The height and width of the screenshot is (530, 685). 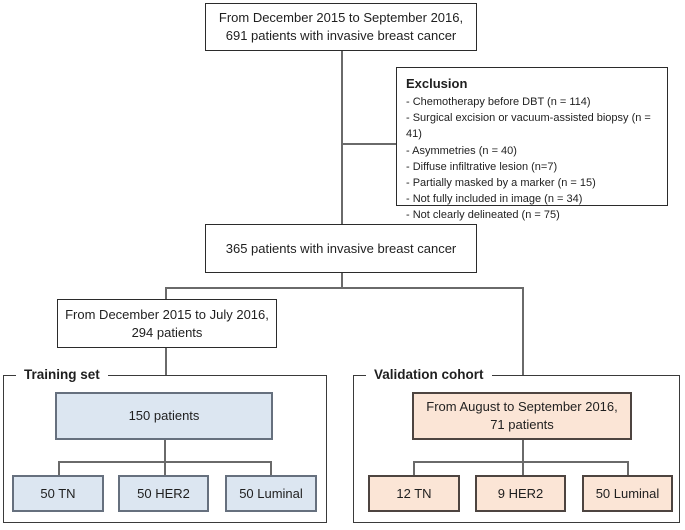 What do you see at coordinates (271, 468) in the screenshot?
I see `connector-training-right` at bounding box center [271, 468].